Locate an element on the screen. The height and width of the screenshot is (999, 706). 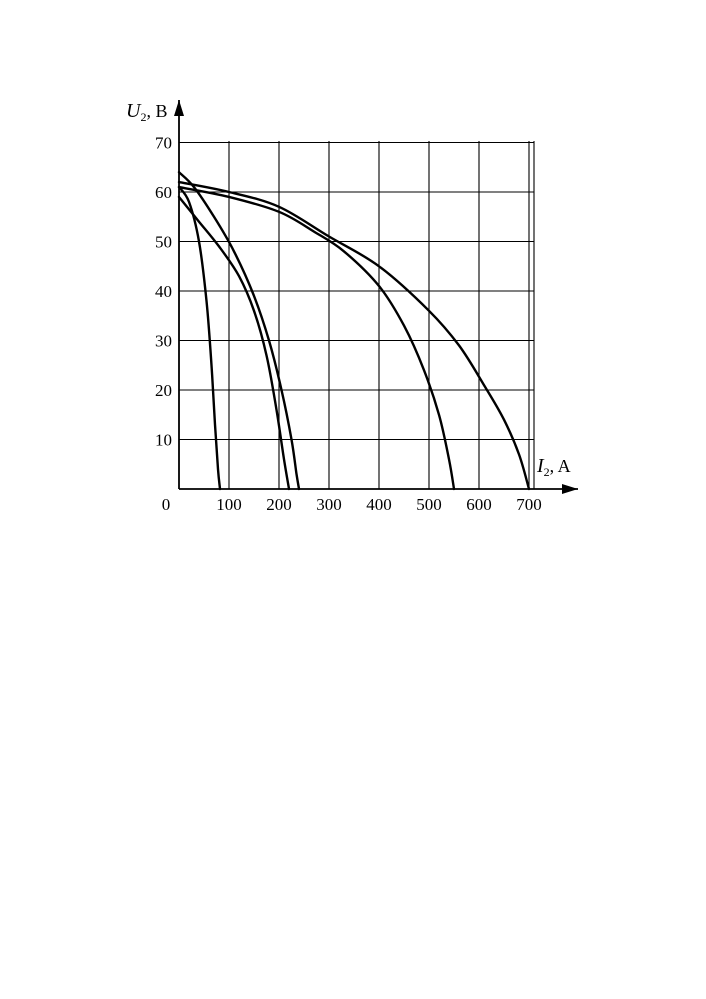
y-axis-label: U2, B is located at coordinates (146, 112).